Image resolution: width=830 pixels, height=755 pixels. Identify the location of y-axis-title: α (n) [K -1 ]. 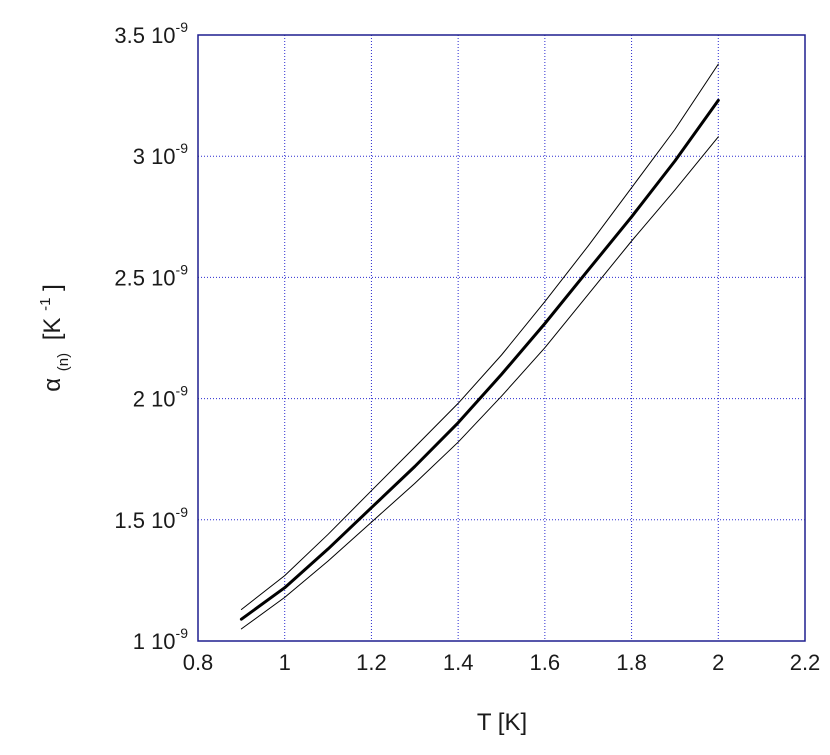
(51, 338).